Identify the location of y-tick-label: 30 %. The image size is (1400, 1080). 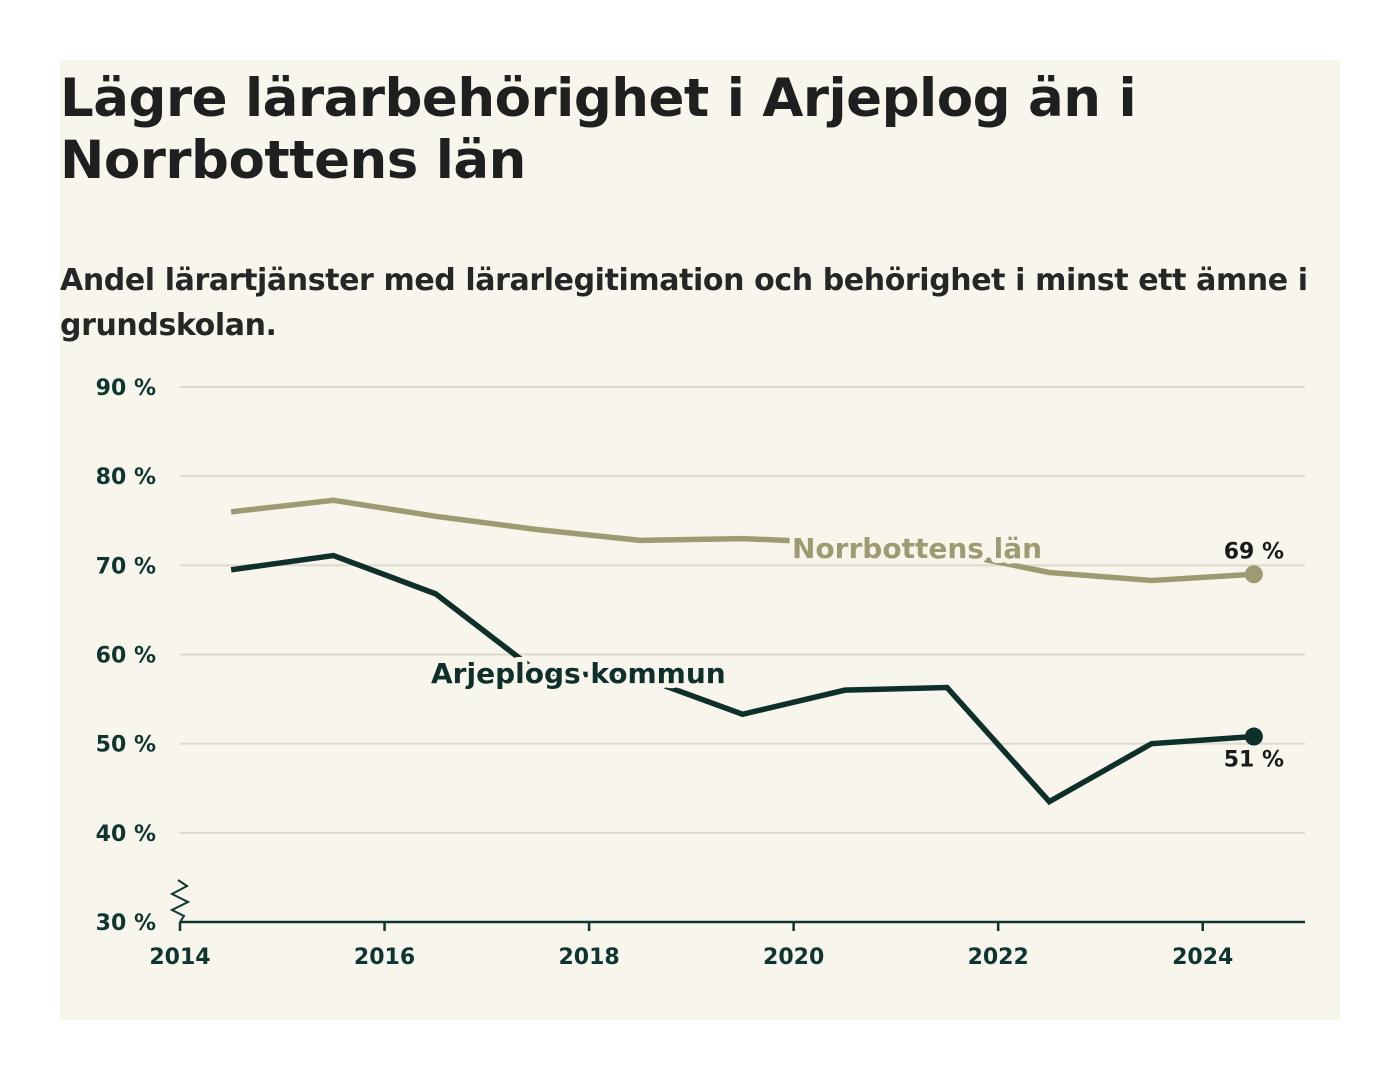
(126, 923).